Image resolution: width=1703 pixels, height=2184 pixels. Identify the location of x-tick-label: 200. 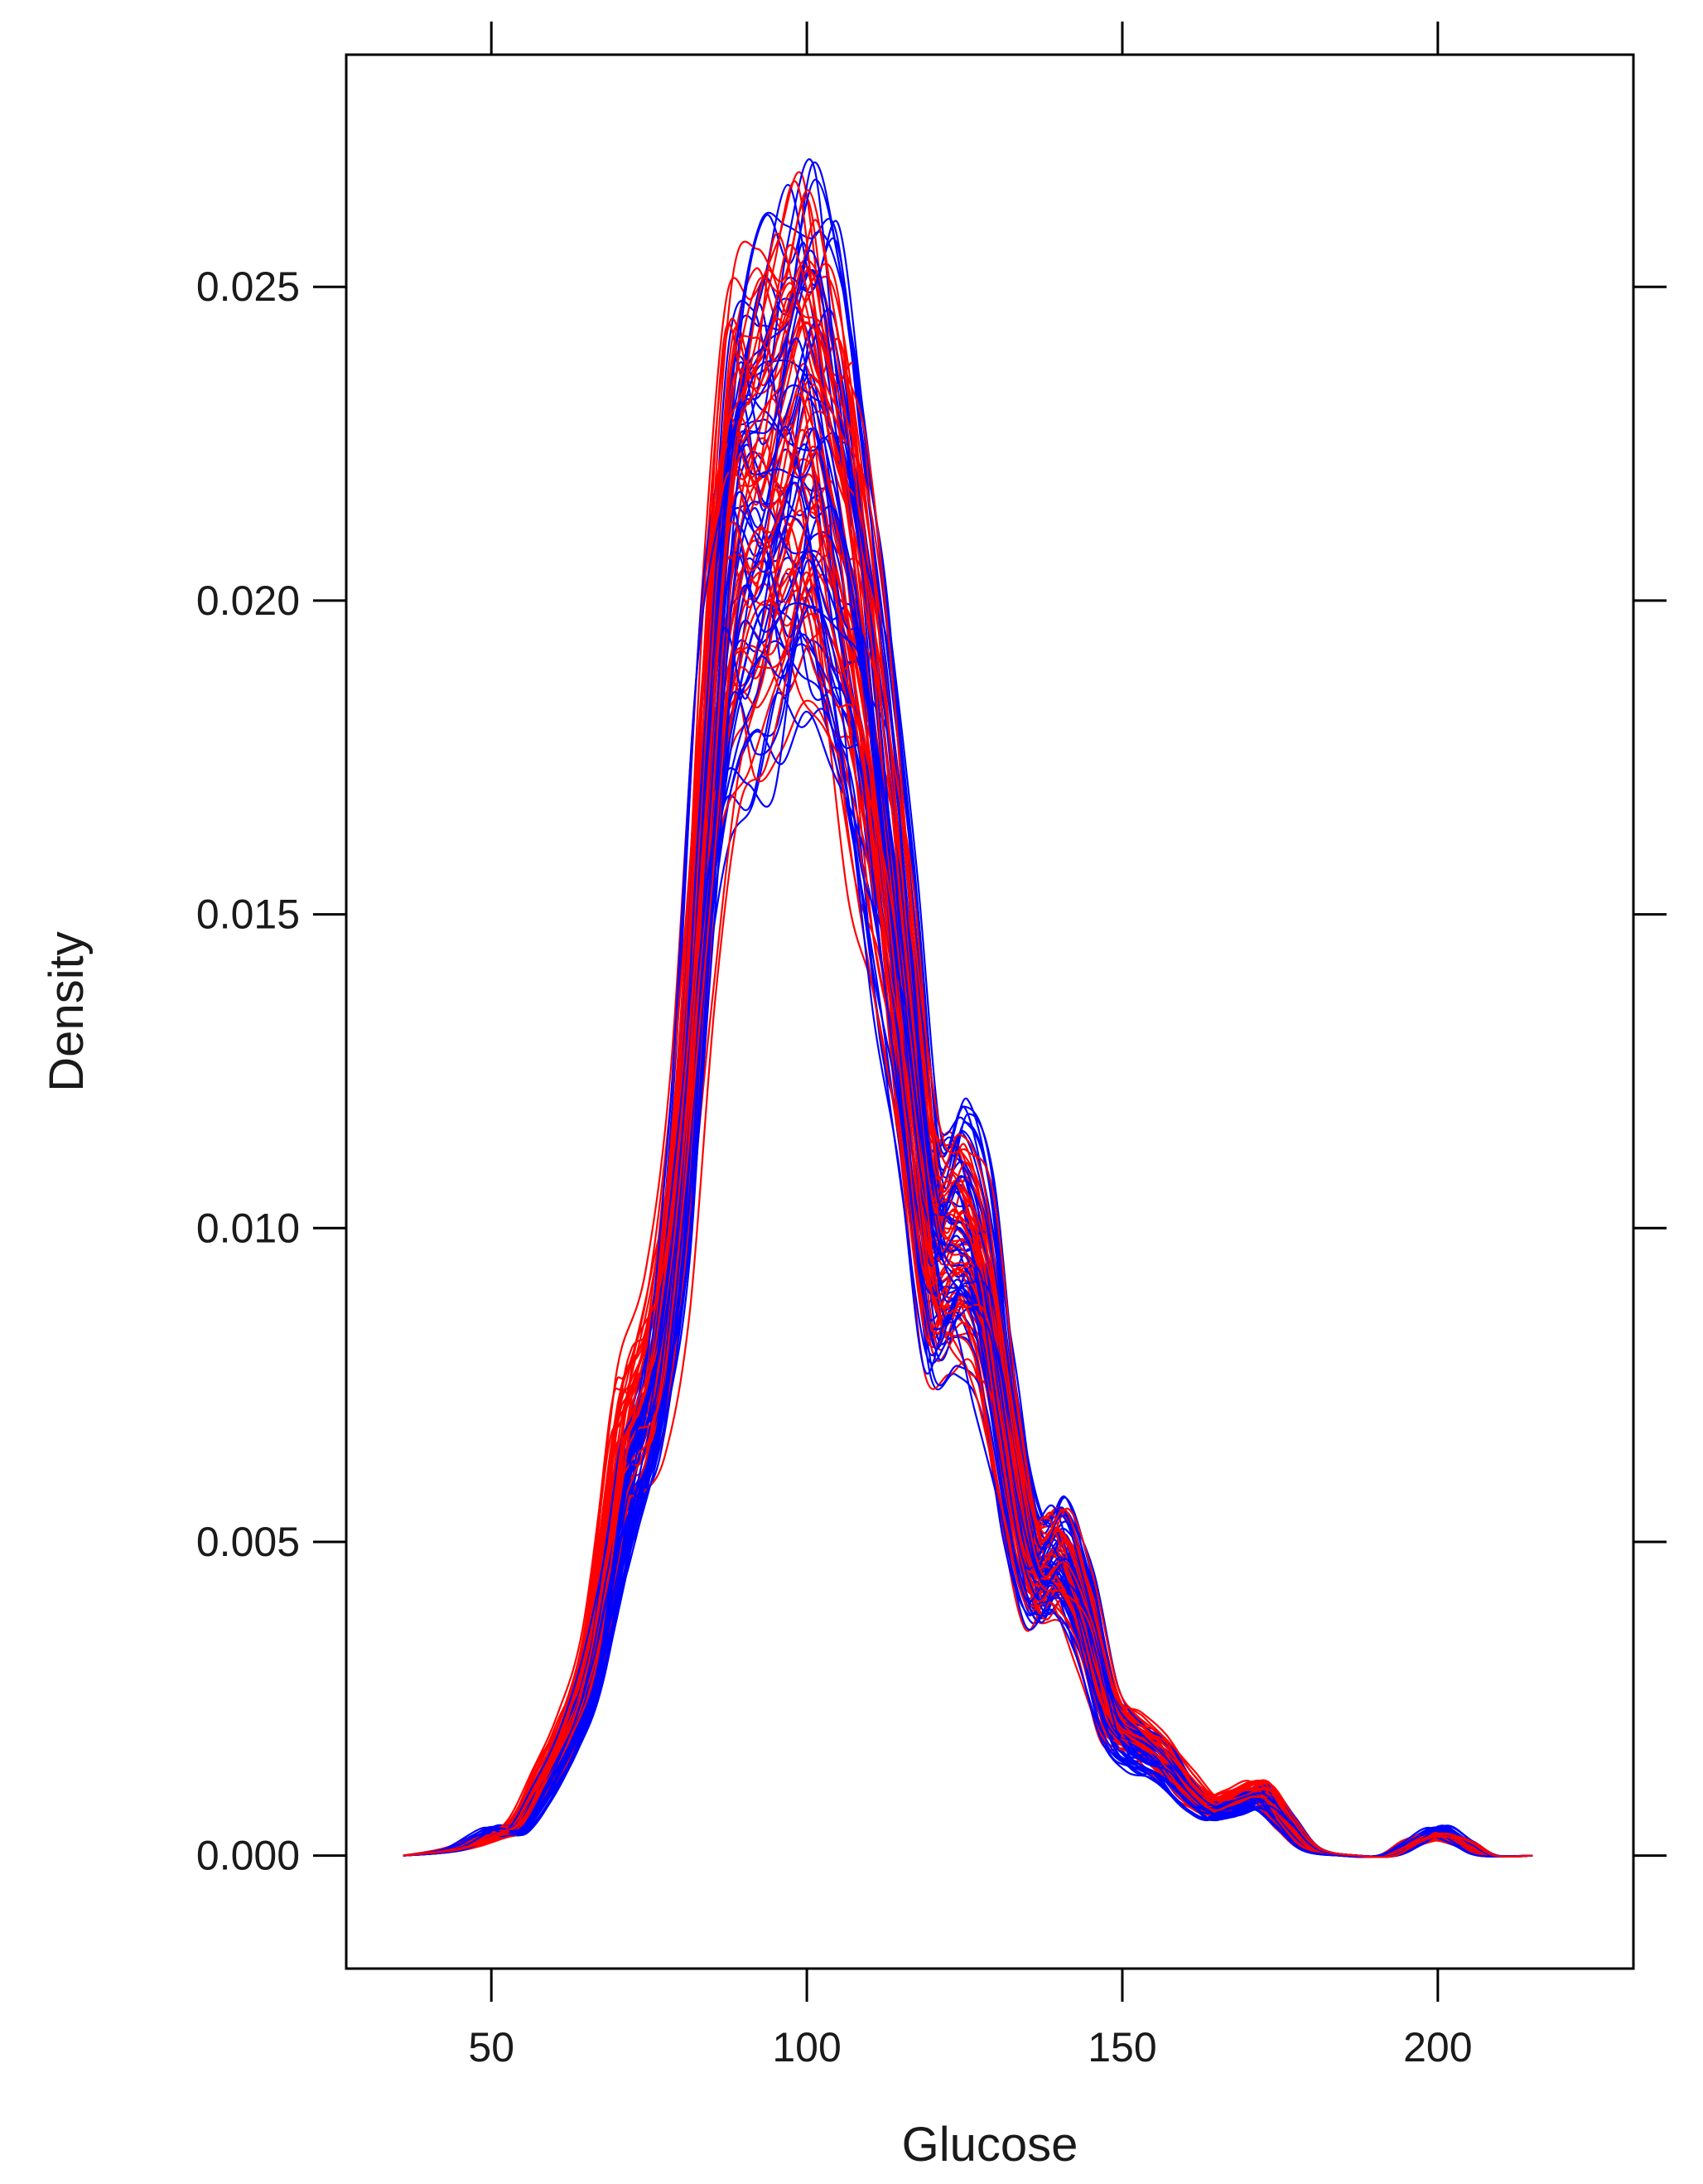
(1438, 2047).